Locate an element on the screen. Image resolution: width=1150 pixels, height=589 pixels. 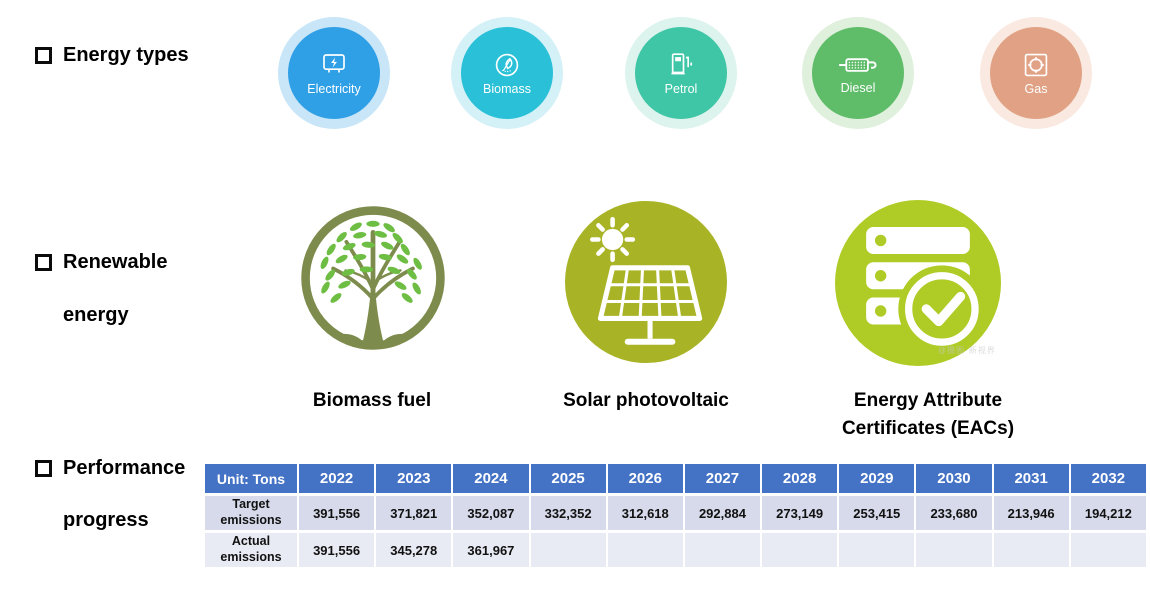
energy-circle: Biomass is located at coordinates (507, 73).